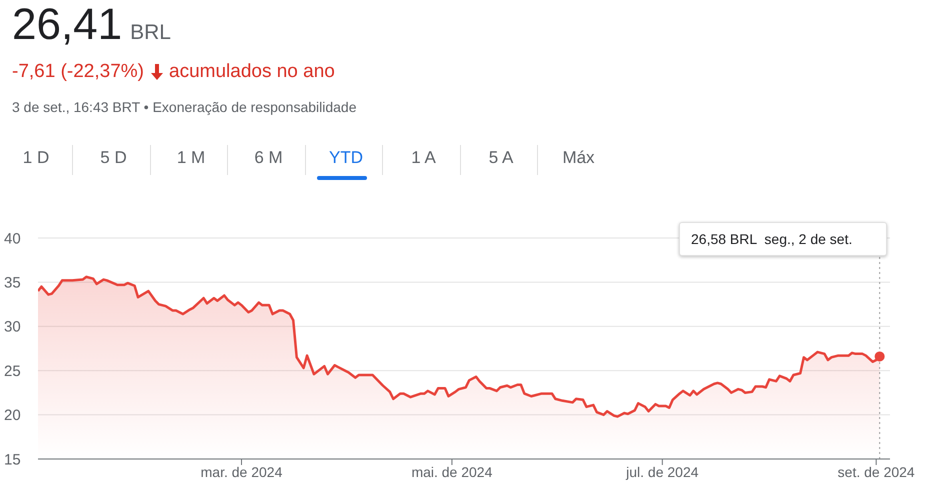 The width and height of the screenshot is (938, 502). Describe the element at coordinates (501, 158) in the screenshot. I see `text: 5 A` at that location.